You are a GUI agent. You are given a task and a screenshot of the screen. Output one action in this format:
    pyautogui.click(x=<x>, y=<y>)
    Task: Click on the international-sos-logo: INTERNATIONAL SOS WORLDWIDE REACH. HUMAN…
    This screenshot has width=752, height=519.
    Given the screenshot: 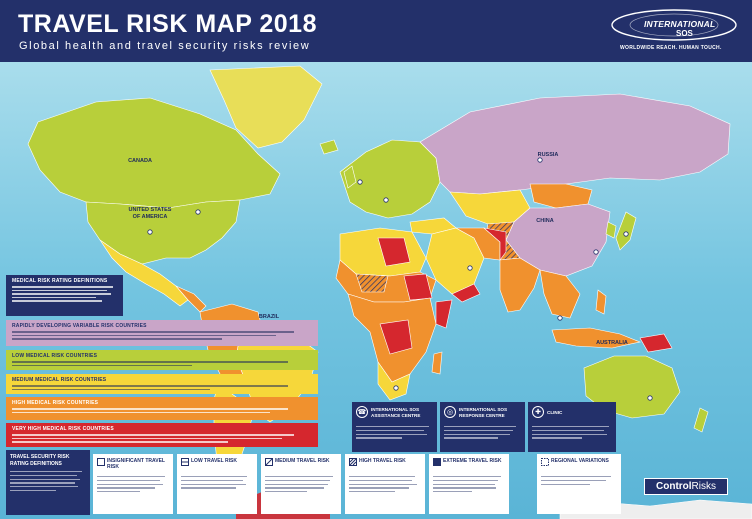 What is the action you would take?
    pyautogui.click(x=674, y=33)
    